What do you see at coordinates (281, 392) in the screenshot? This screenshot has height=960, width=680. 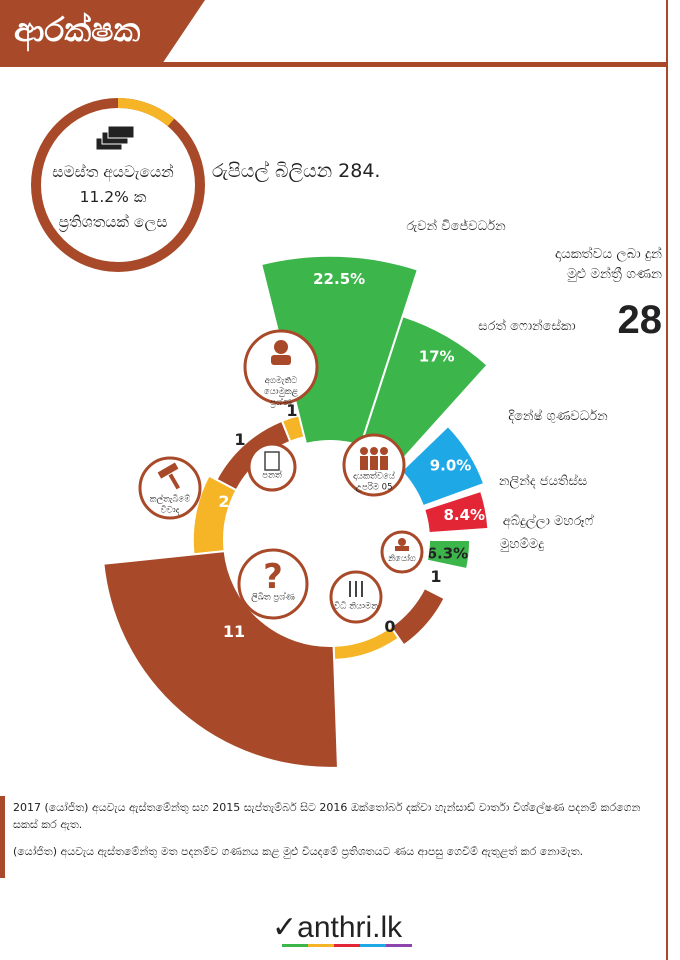 I see `badge-label: යොමුකළ` at bounding box center [281, 392].